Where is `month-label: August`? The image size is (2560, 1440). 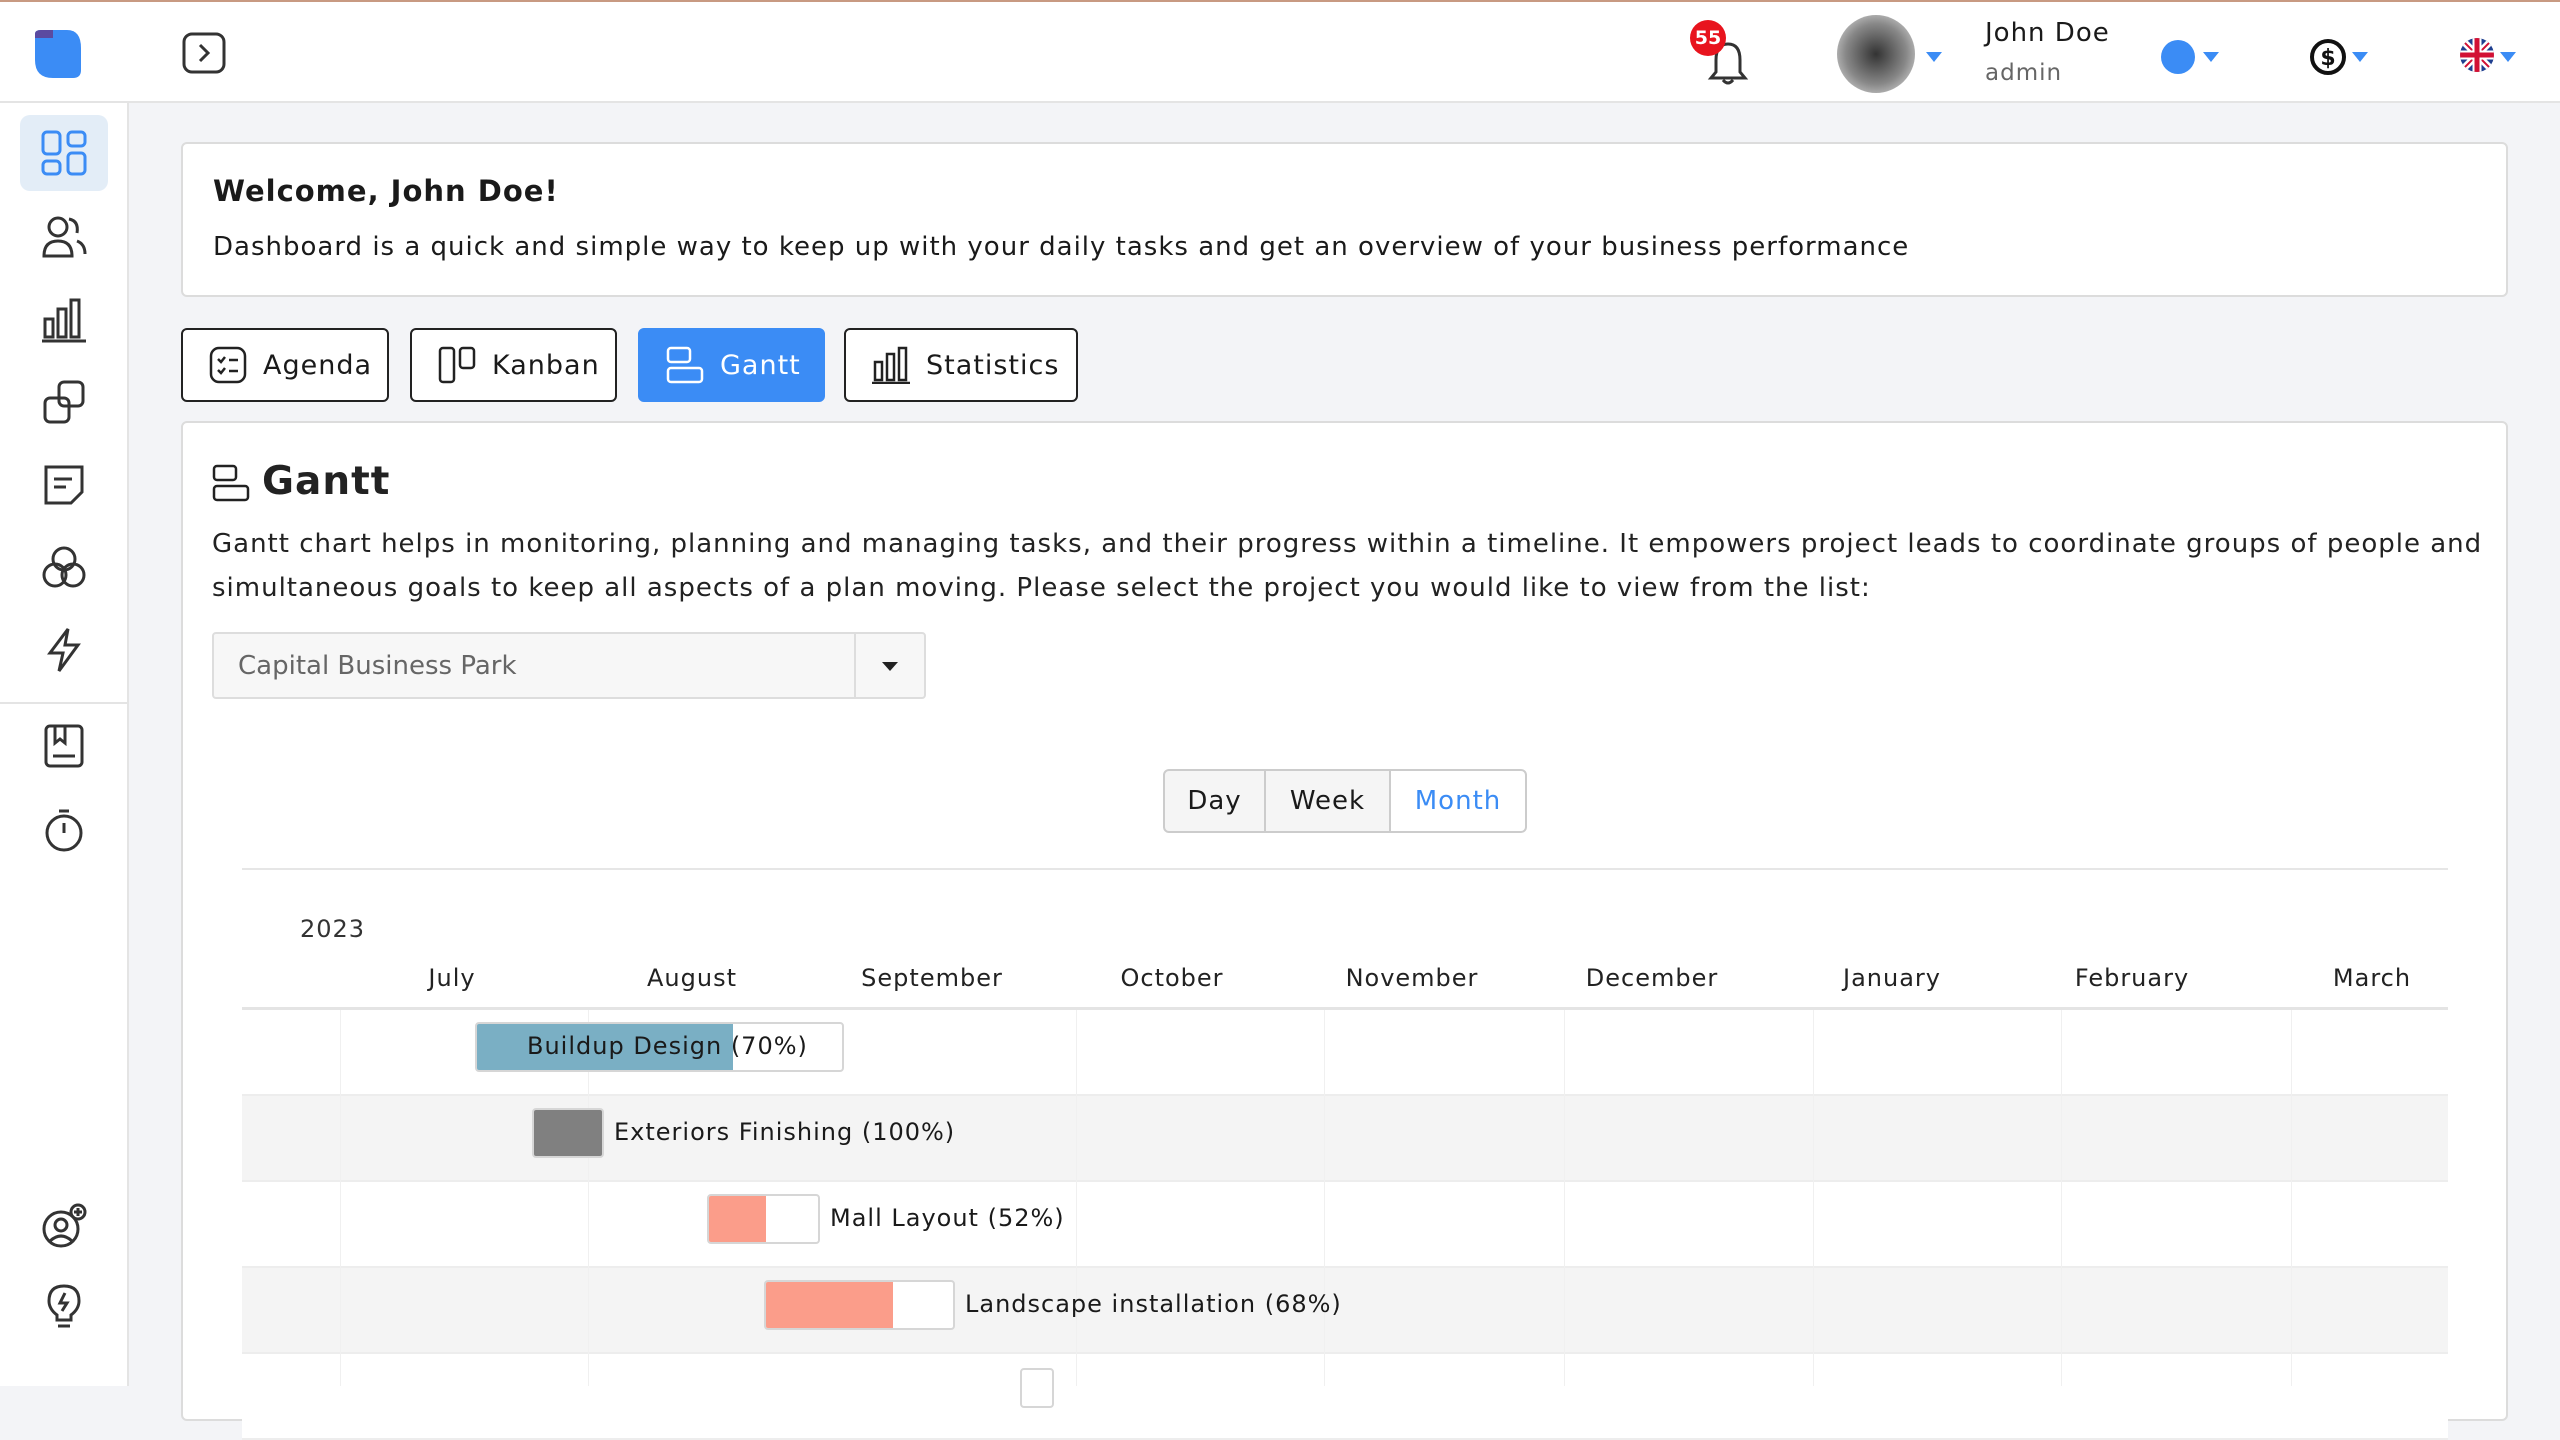 month-label: August is located at coordinates (692, 978).